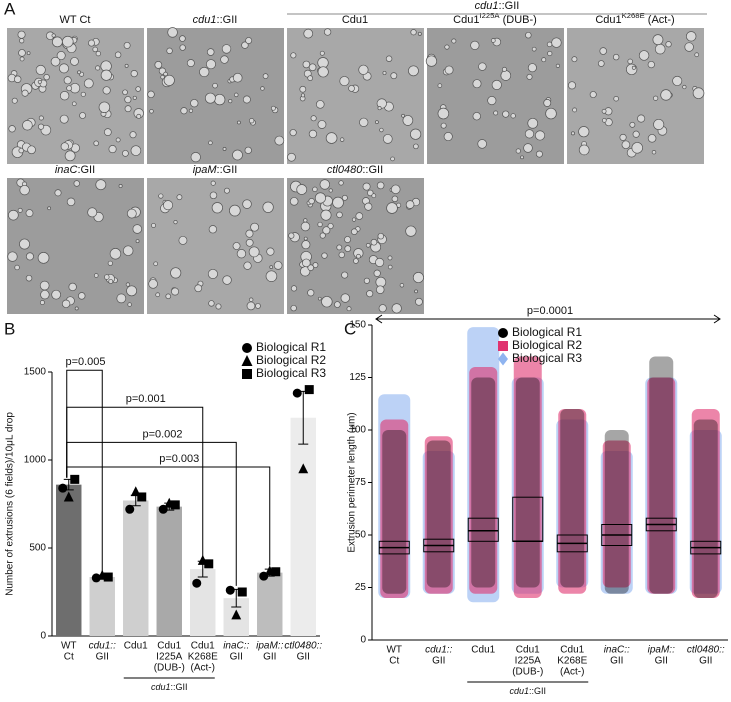  Describe the element at coordinates (86, 170) in the screenshot. I see `label-part: :GII` at that location.